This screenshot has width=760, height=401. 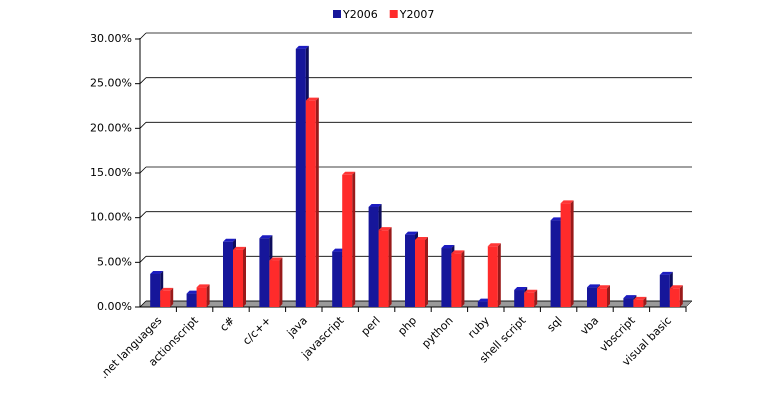 What do you see at coordinates (371, 326) in the screenshot?
I see `x-tick-label: perl` at bounding box center [371, 326].